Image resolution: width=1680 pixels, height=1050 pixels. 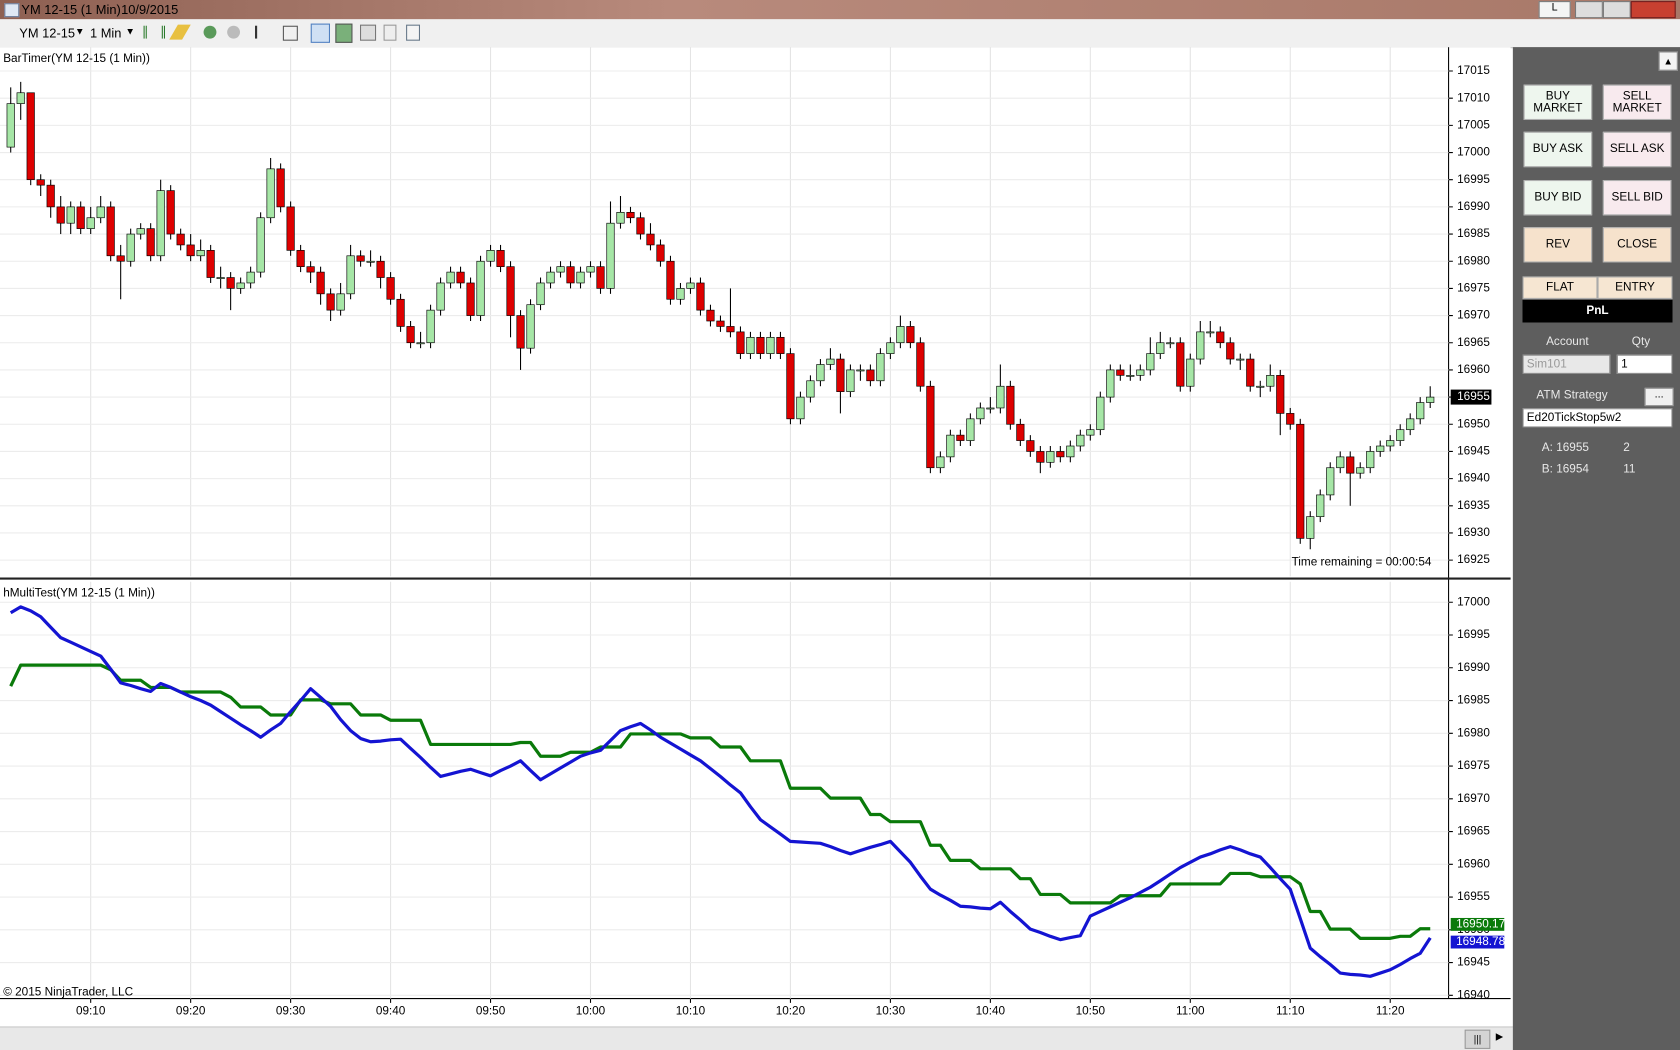 What do you see at coordinates (320, 33) in the screenshot?
I see `order-panel-toggle` at bounding box center [320, 33].